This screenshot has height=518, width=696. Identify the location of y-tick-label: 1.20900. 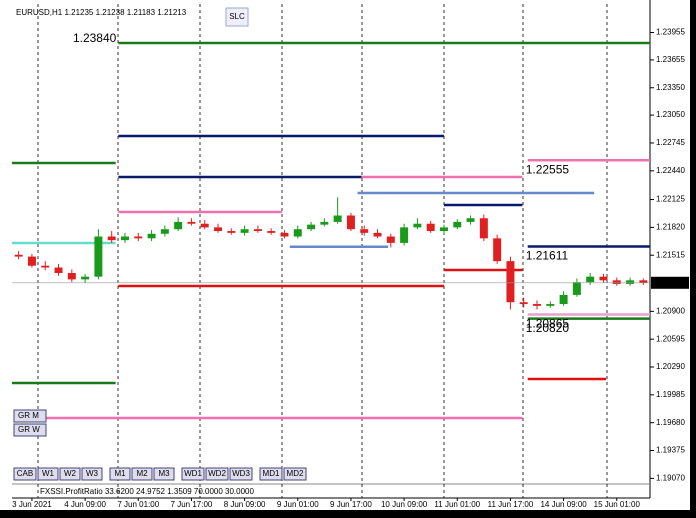
(670, 310).